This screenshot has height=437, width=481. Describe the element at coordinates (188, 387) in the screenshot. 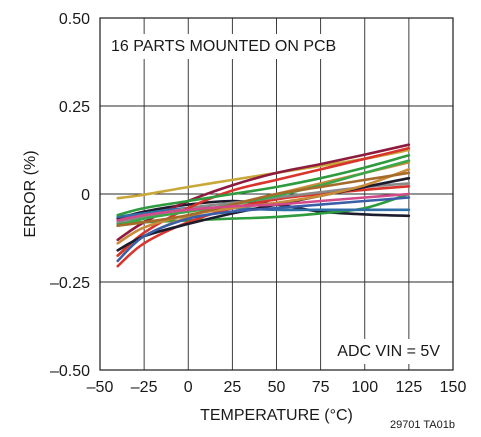

I see `x-tick-label: 0` at that location.